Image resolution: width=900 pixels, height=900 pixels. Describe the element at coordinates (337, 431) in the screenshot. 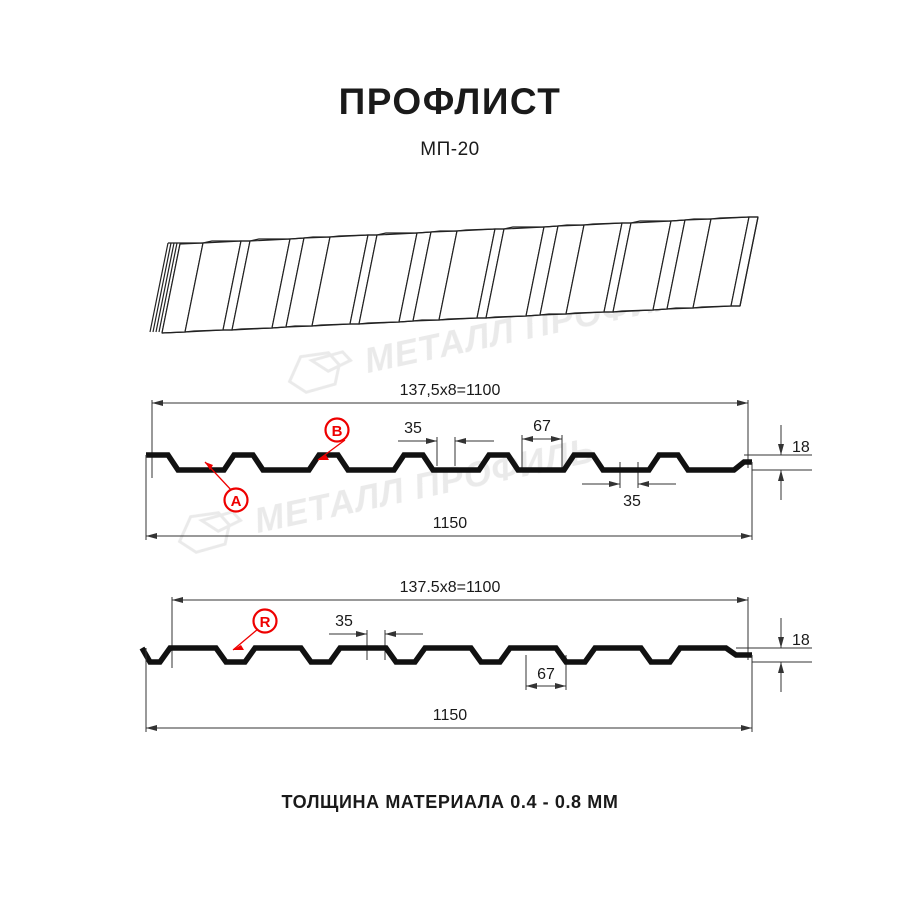

I see `marker-b-label: B` at that location.